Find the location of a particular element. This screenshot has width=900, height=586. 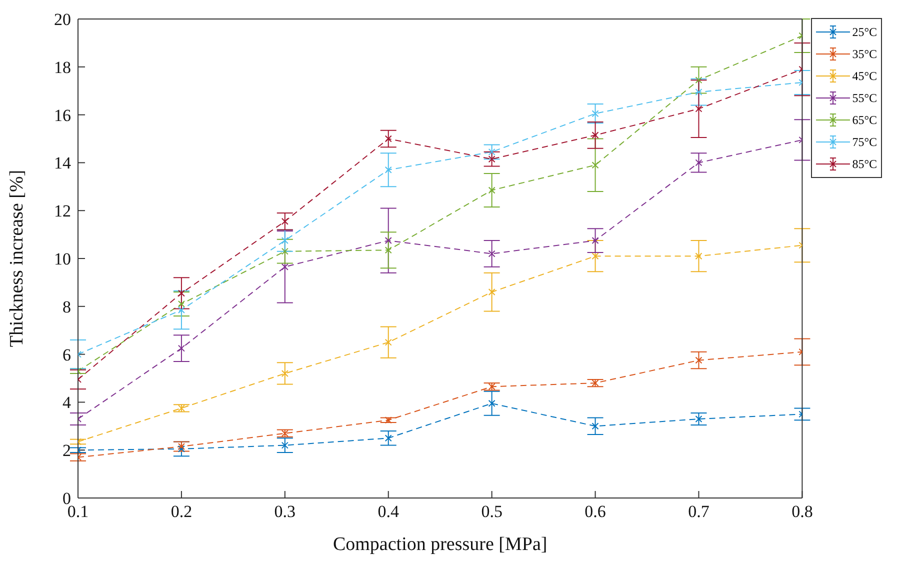

y-tick-label: 16 is located at coordinates (62, 115).